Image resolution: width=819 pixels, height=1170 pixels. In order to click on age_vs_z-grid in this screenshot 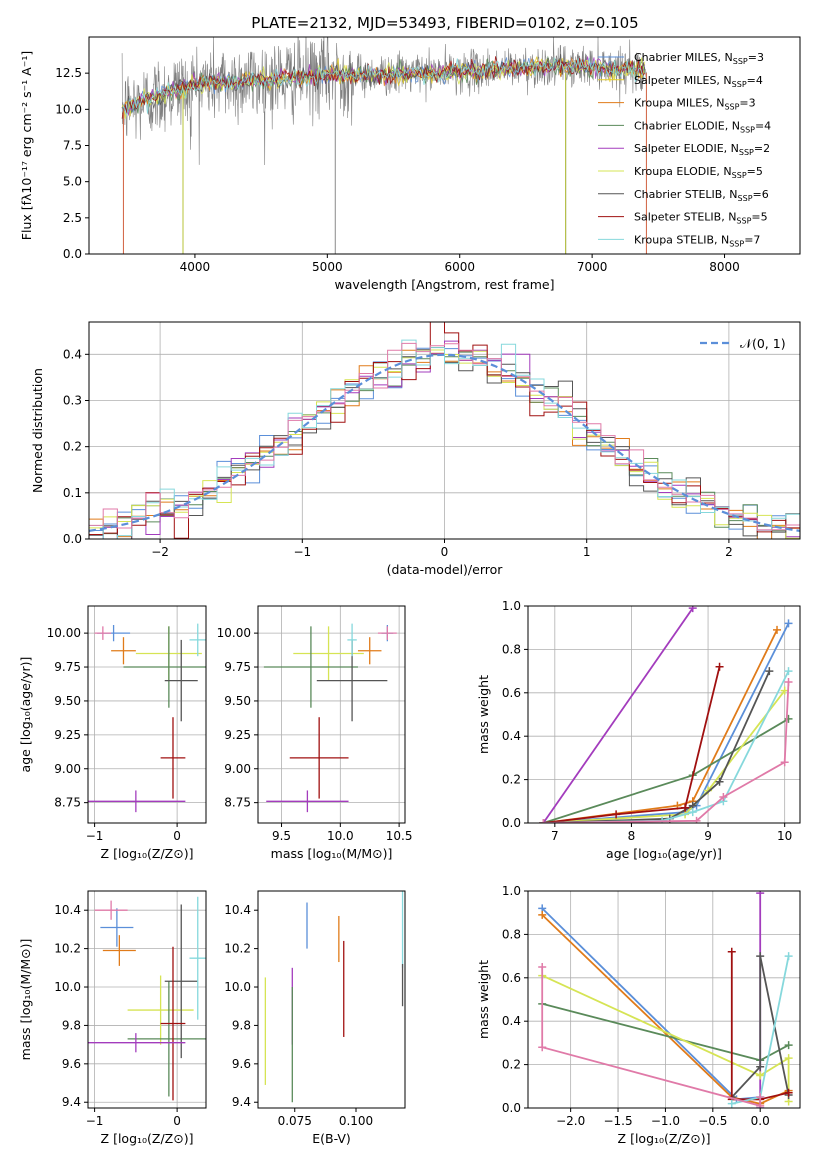, I will do `click(147, 714)`.